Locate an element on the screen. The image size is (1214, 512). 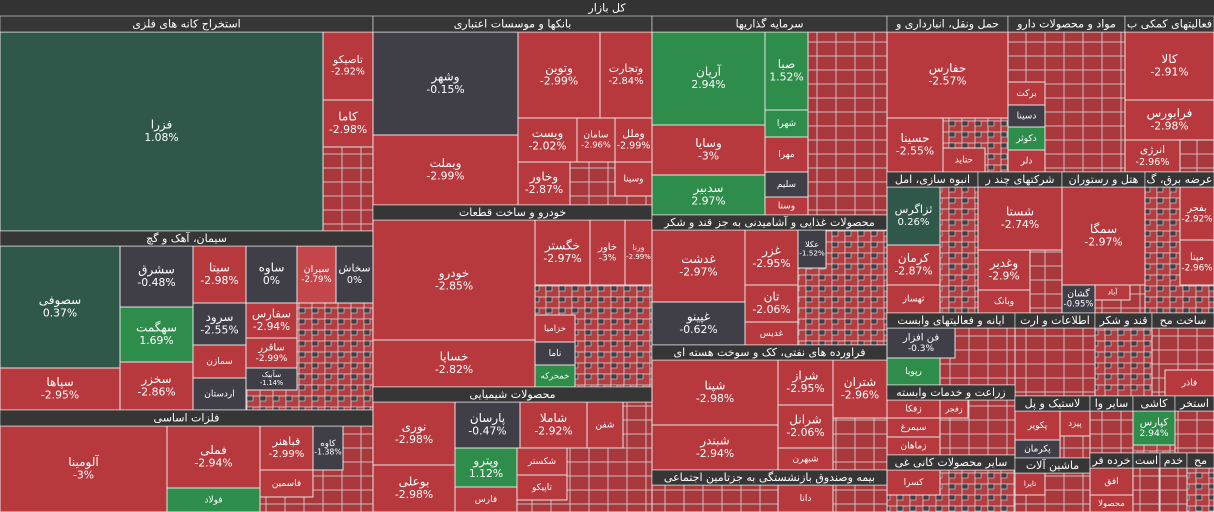
stock-name: شهرا is located at coordinates (786, 124).